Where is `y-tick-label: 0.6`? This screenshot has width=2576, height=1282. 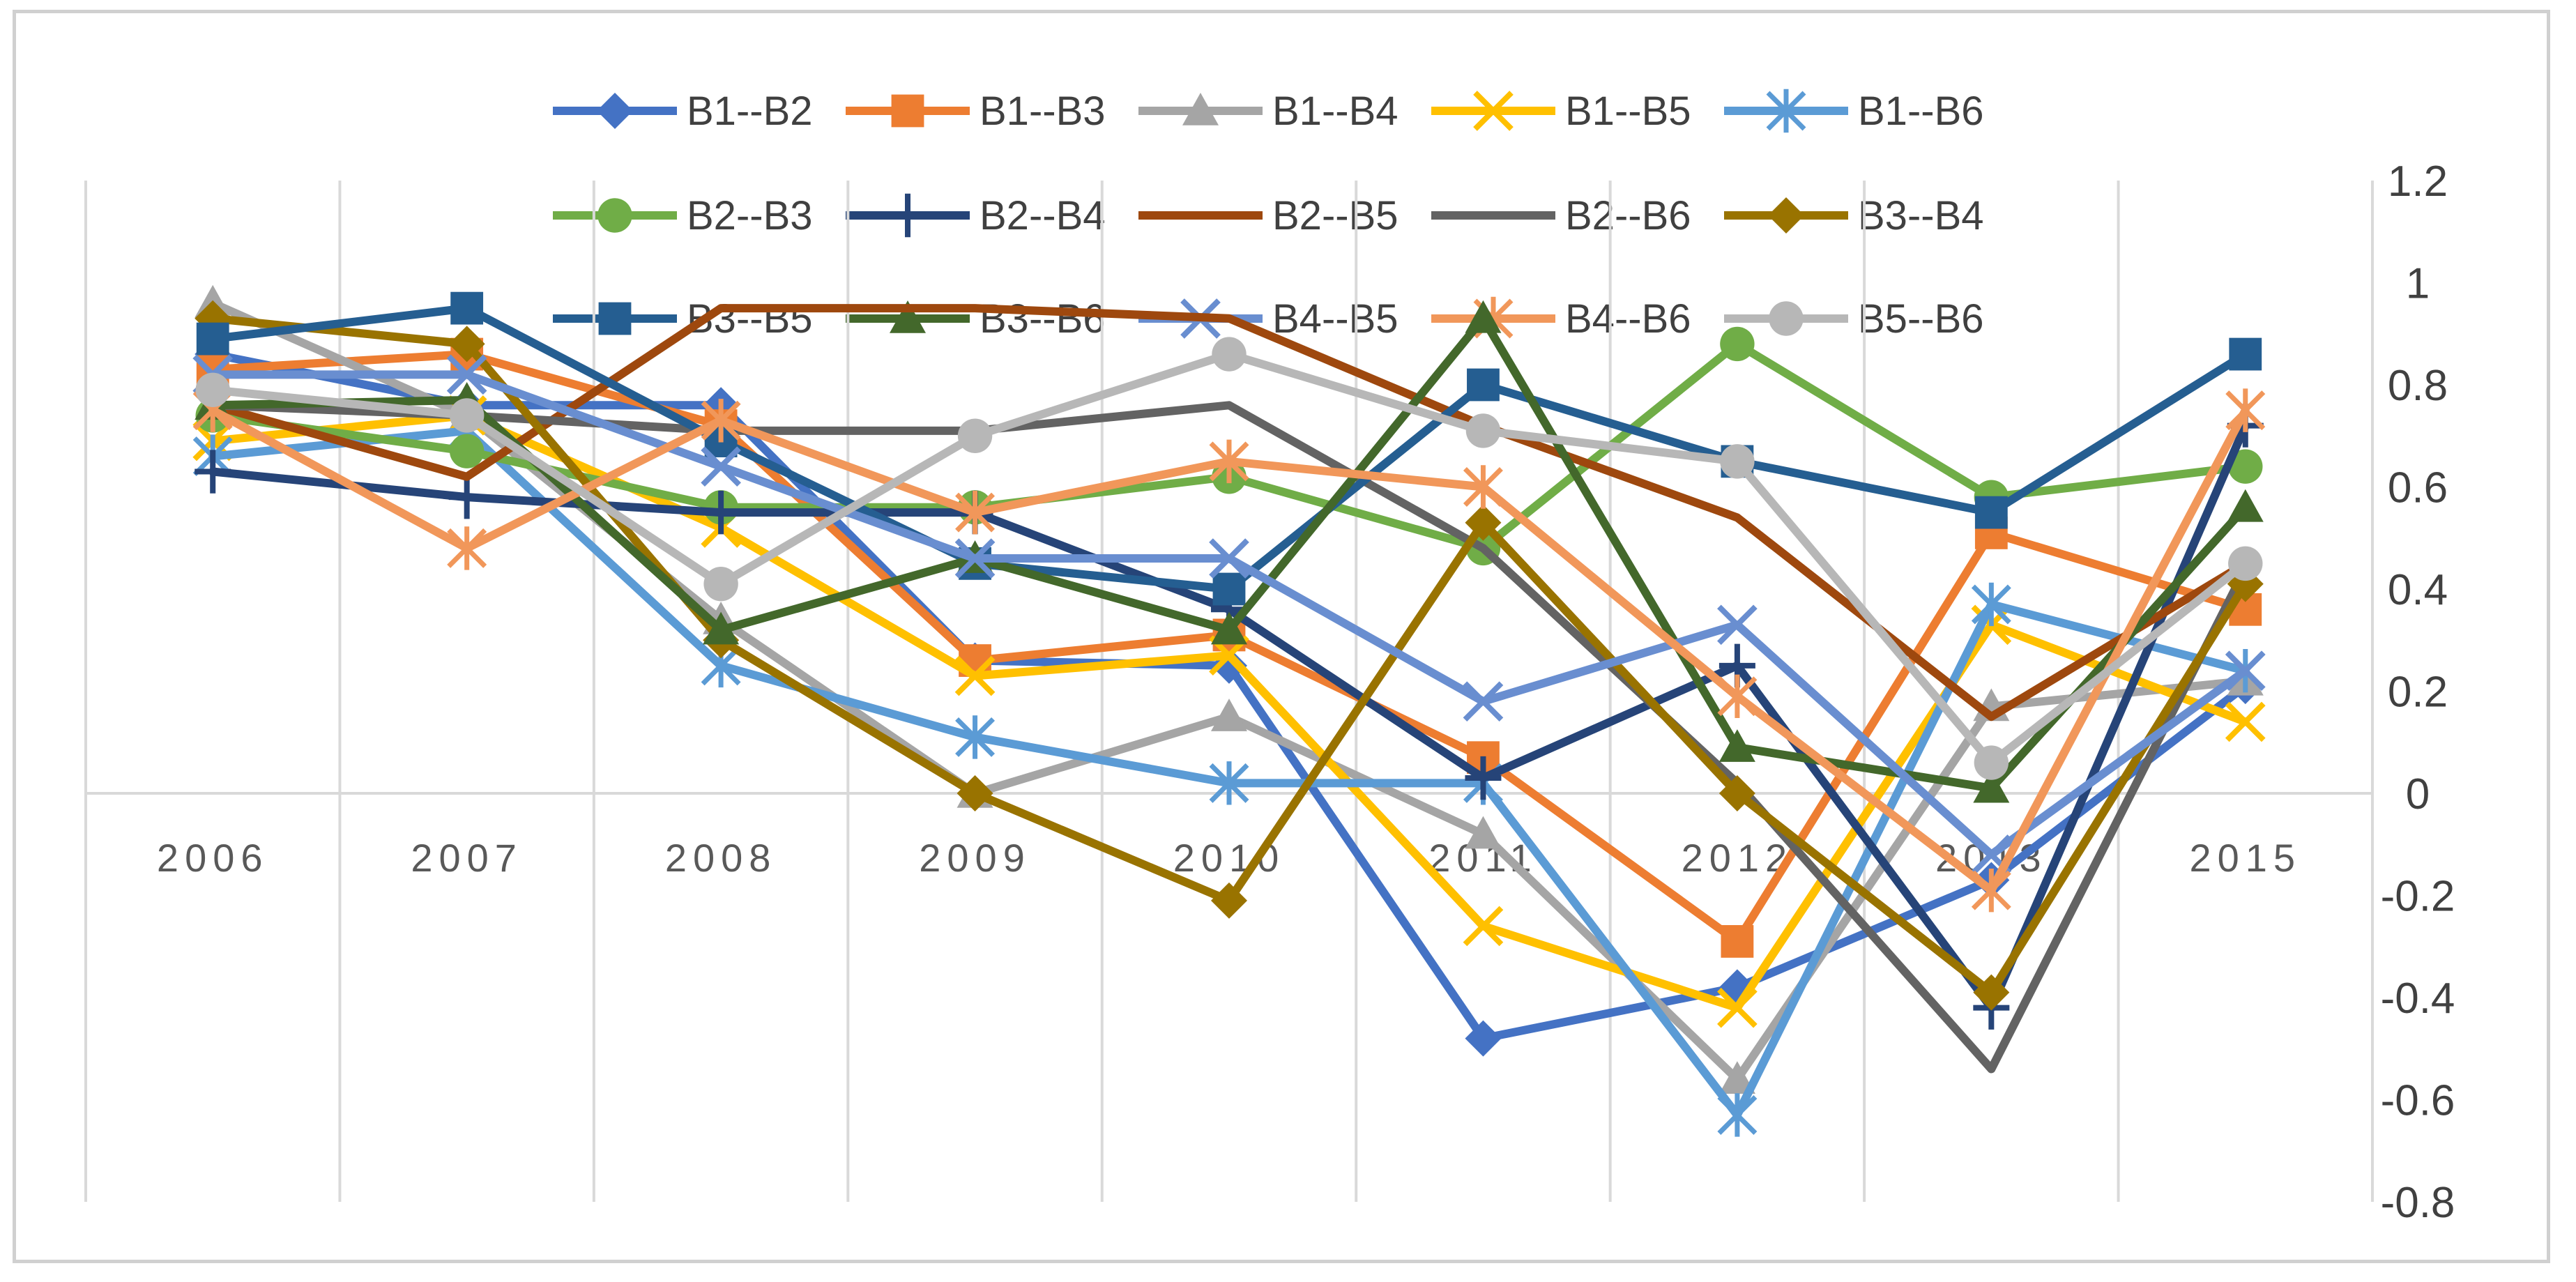
y-tick-label: 0.6 is located at coordinates (2418, 488).